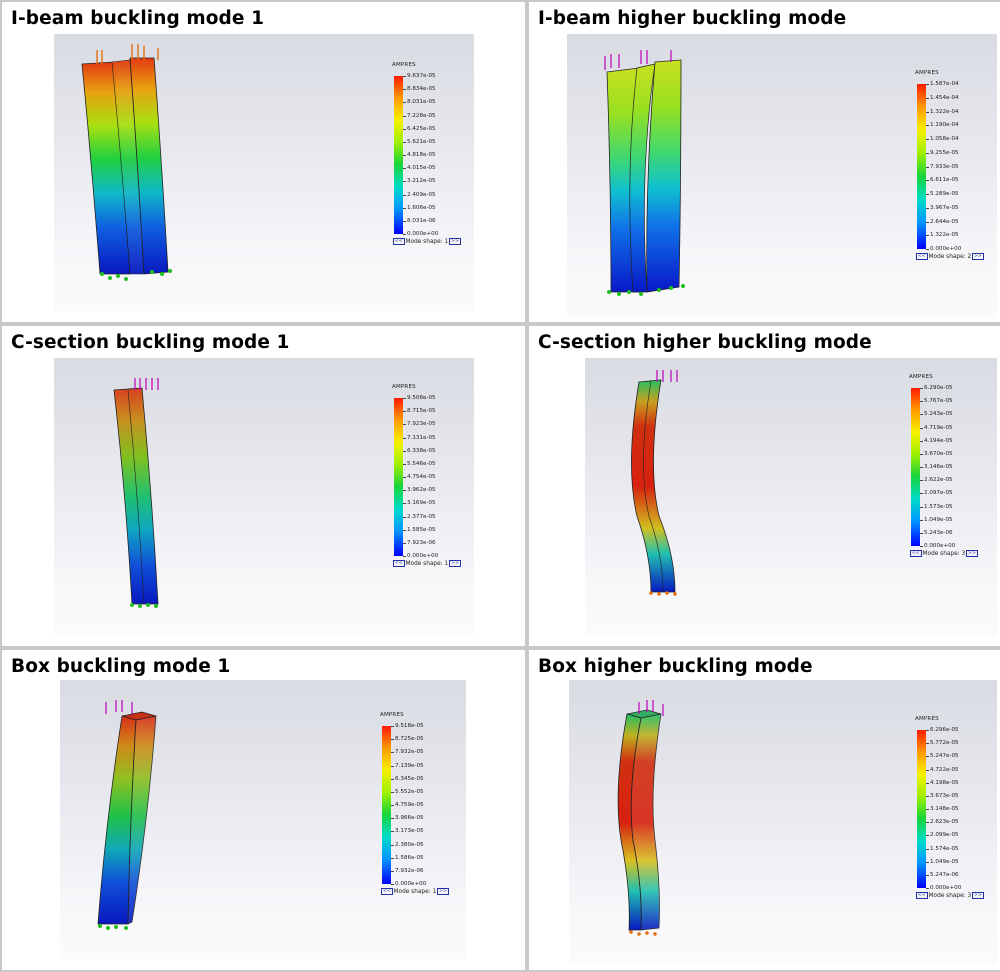 The height and width of the screenshot is (972, 1000). Describe the element at coordinates (936, 493) in the screenshot. I see `legend-tick-label: 2.097e-05` at that location.